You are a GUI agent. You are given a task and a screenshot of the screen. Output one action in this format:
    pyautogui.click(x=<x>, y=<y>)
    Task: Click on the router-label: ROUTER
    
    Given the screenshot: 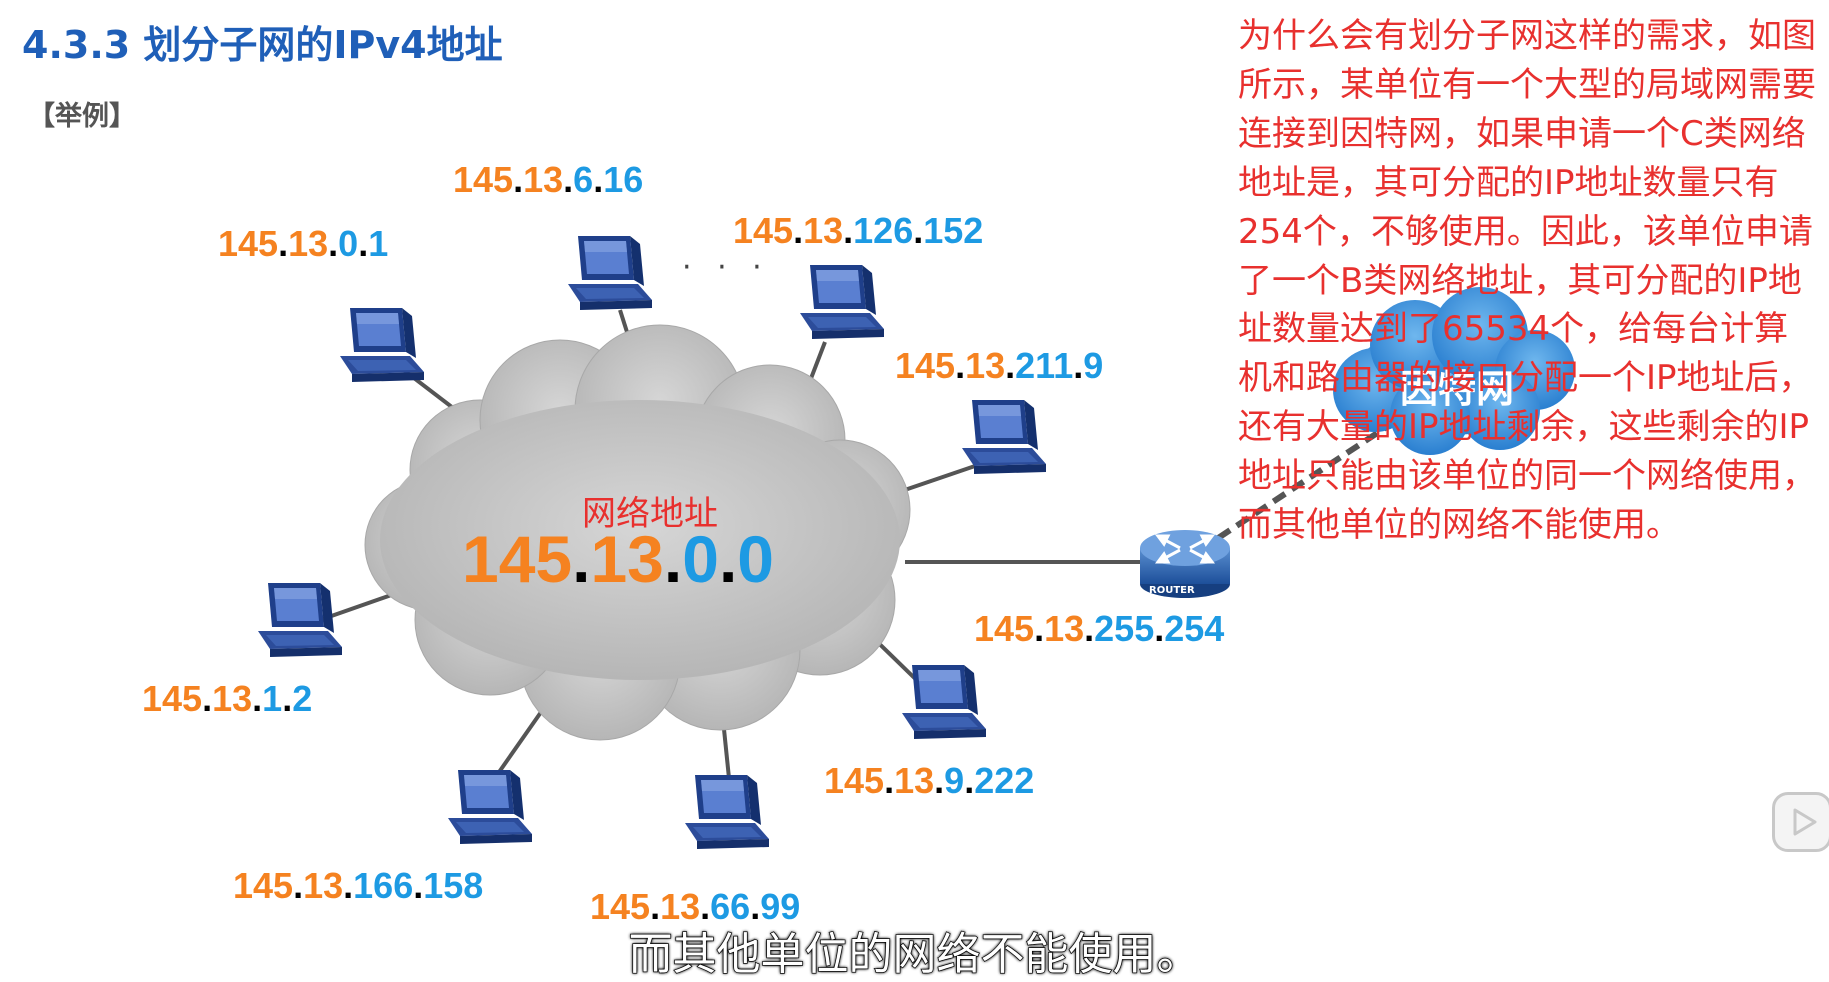 What is the action you would take?
    pyautogui.click(x=1172, y=590)
    